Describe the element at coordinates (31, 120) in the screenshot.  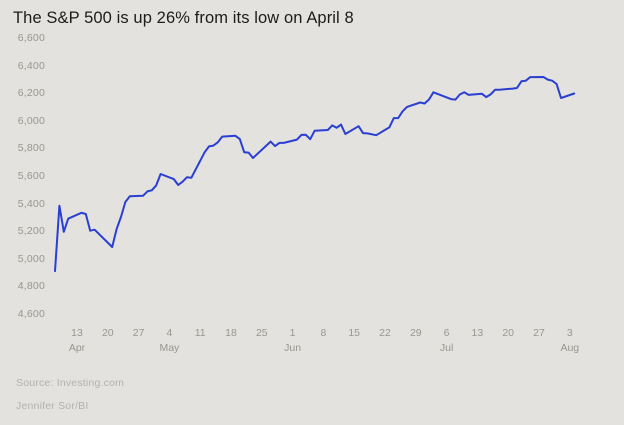
I see `y-axis-label: 6,000` at that location.